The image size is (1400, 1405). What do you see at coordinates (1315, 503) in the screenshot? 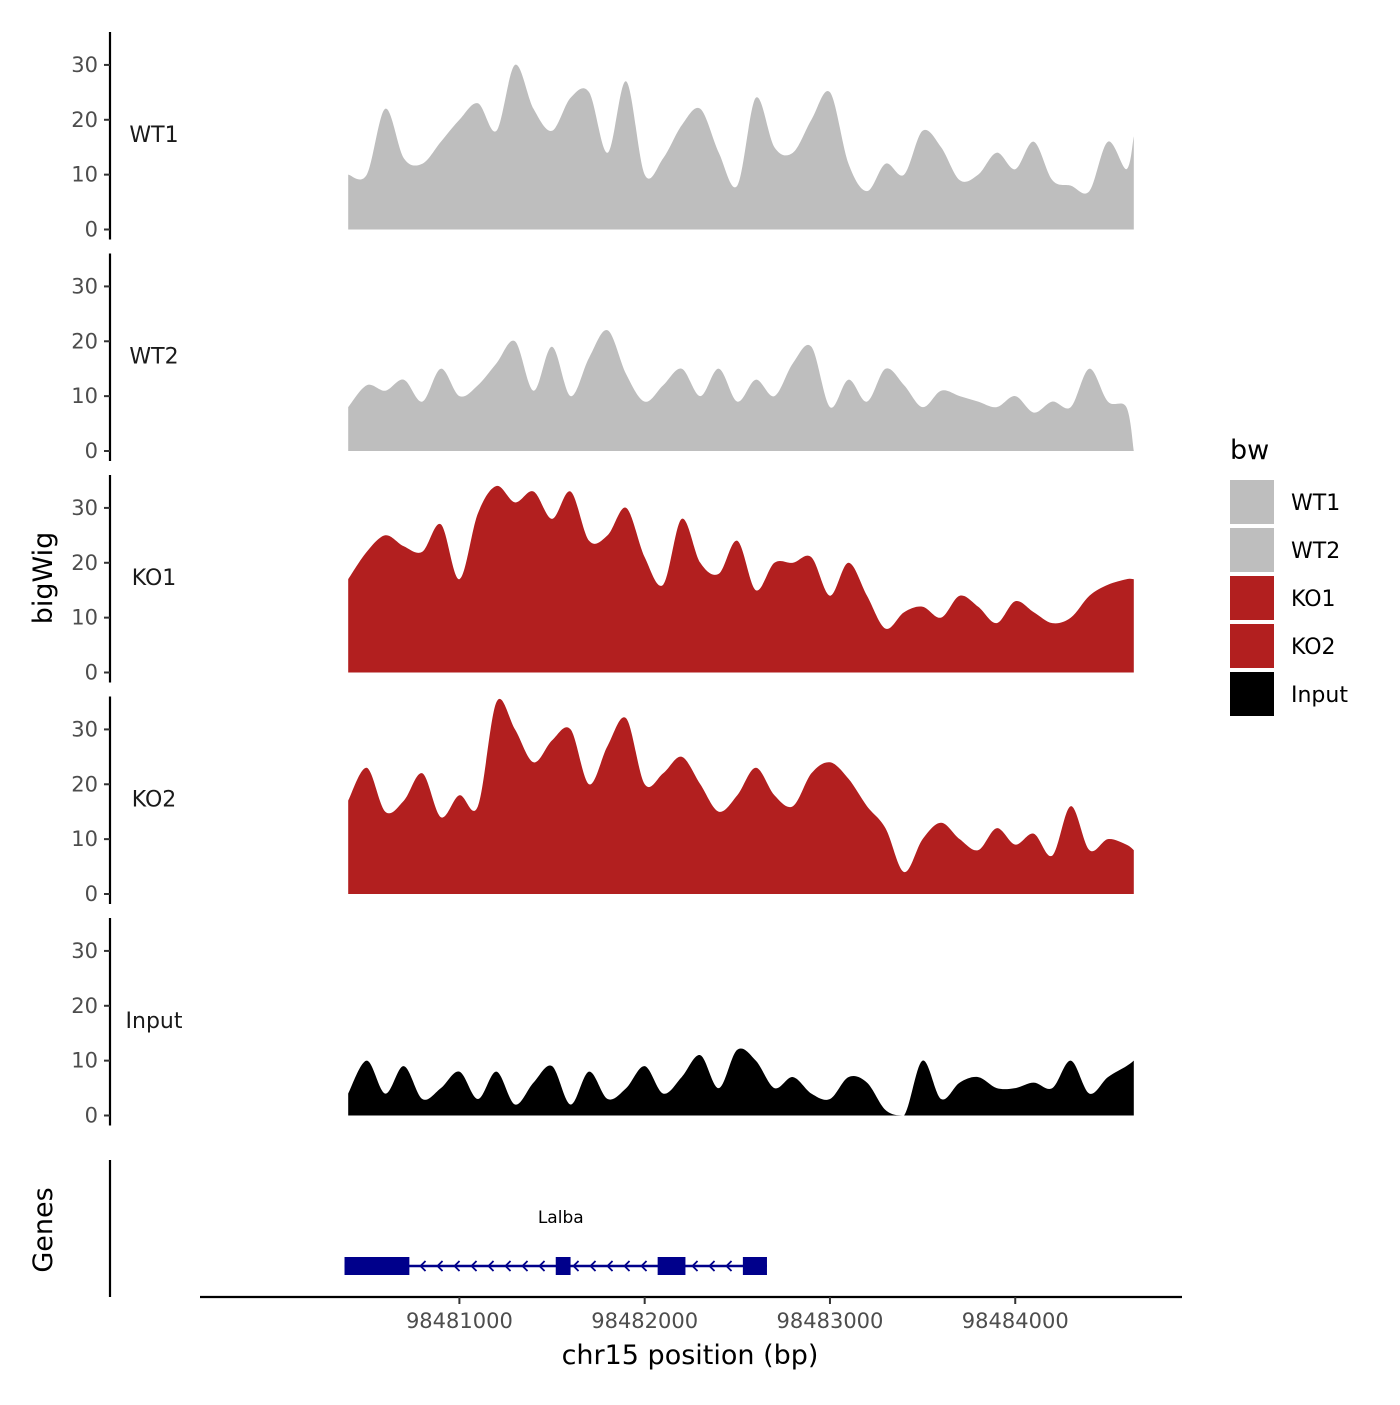
I see `legend-label-wt1: WT1` at bounding box center [1315, 503].